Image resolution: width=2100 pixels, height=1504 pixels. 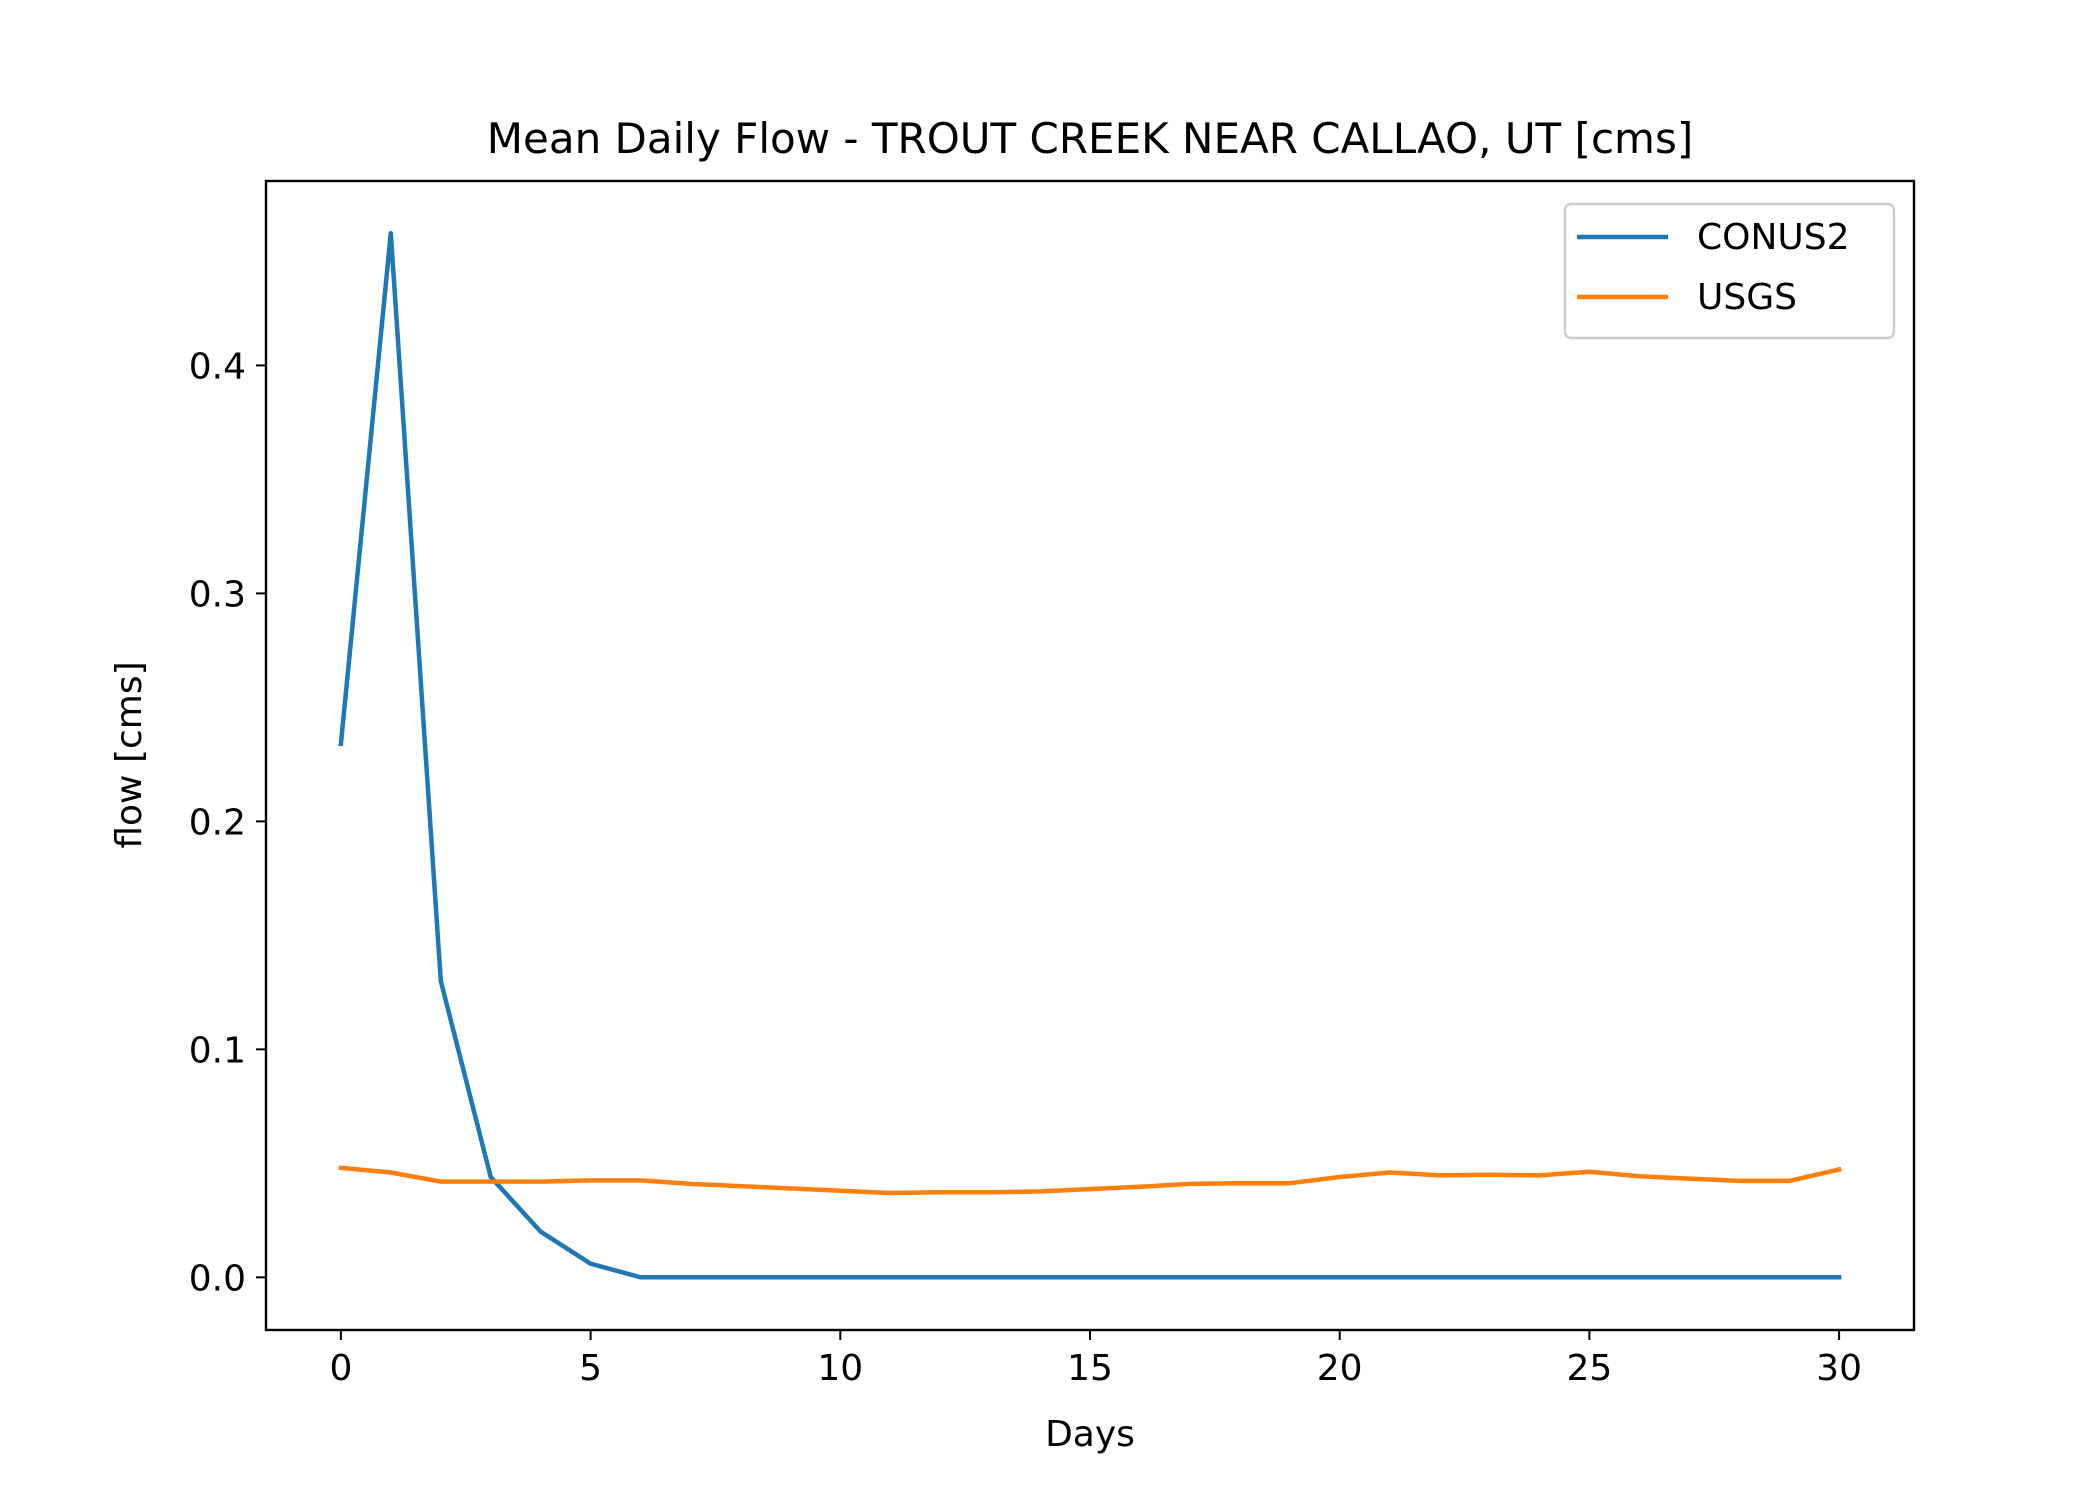 What do you see at coordinates (1729, 271) in the screenshot?
I see `legend: CONUS2 USGS` at bounding box center [1729, 271].